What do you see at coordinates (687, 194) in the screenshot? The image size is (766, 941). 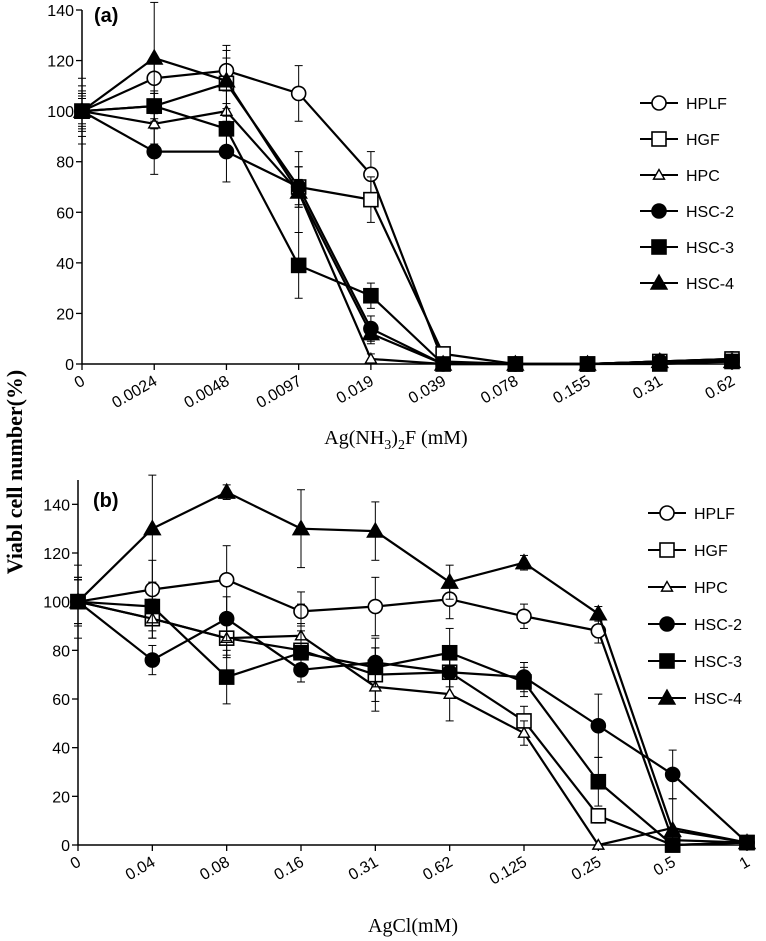 I see `a-legend: HPLF HGF HPC HSC-2 HSC-3 HSC-4` at bounding box center [687, 194].